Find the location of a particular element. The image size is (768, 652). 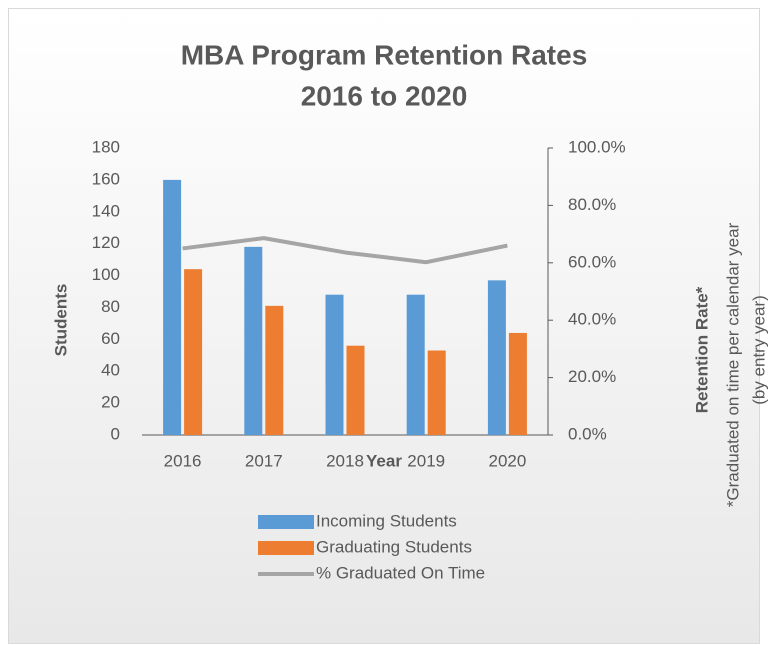

legend-label: % Graduated On Time is located at coordinates (400, 572).